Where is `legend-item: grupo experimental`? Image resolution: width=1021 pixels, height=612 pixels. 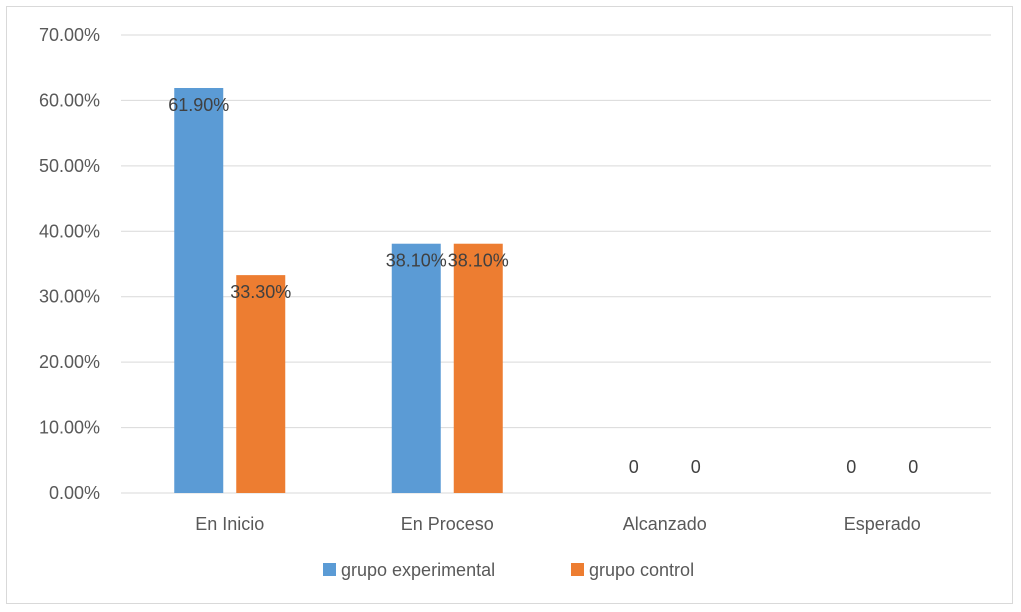 legend-item: grupo experimental is located at coordinates (409, 570).